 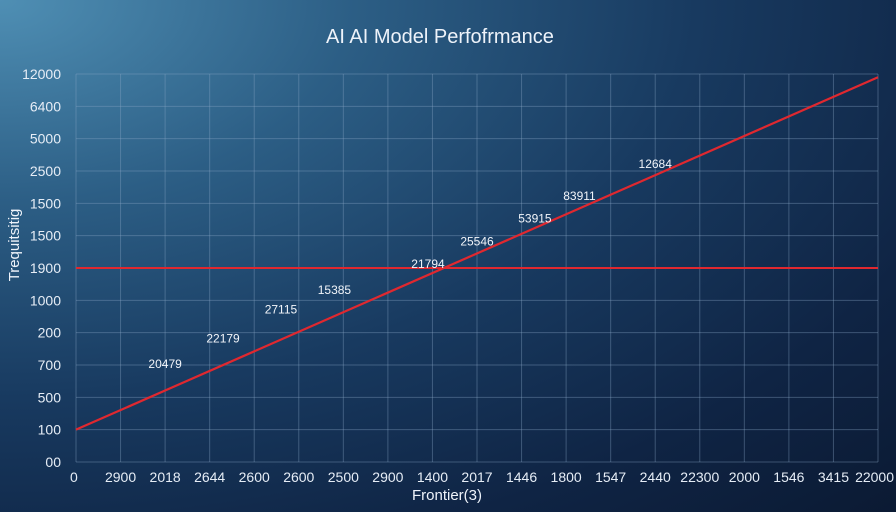 What do you see at coordinates (833, 477) in the screenshot?
I see `x-tick-label: 3415` at bounding box center [833, 477].